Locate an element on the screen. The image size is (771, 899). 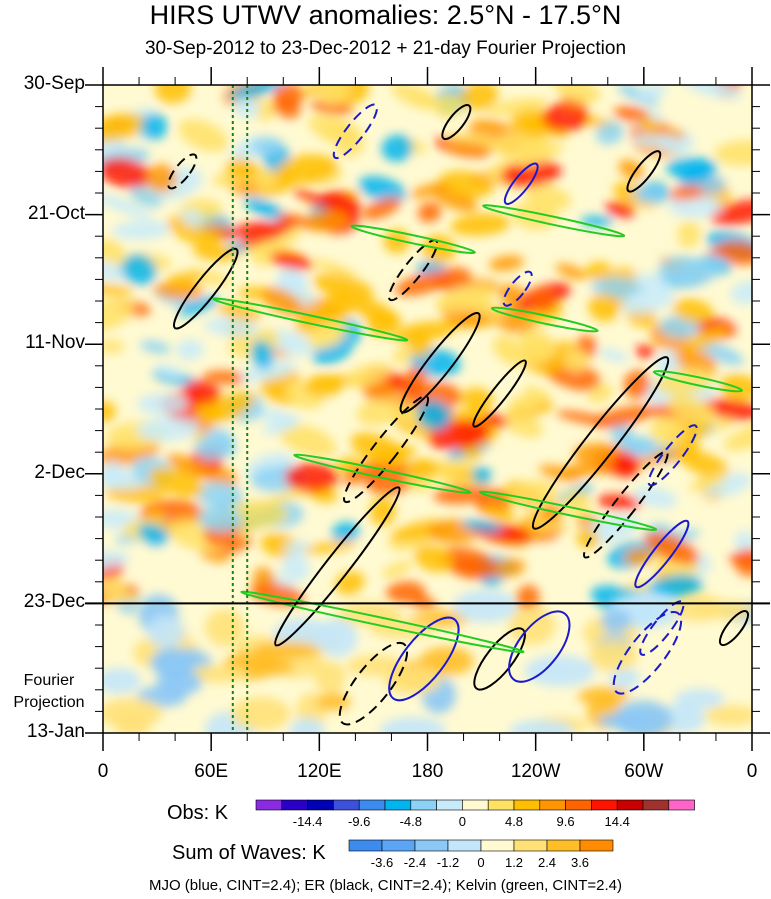
fourier-projection-label: Fourier Projection is located at coordinates (49, 691).